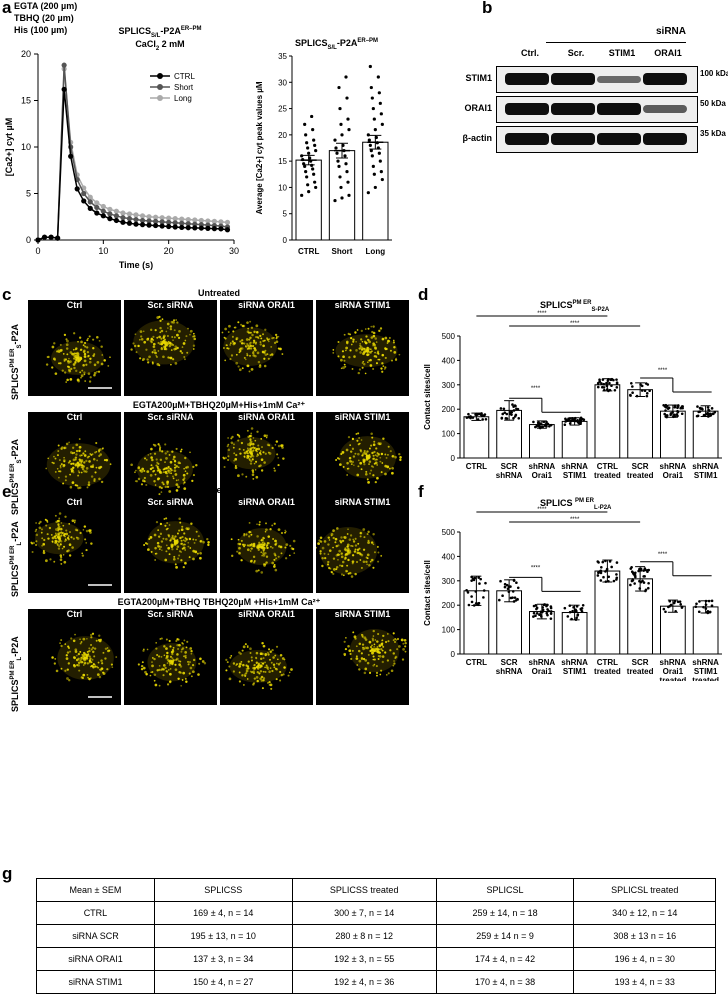 This screenshot has height=994, width=728. I want to click on table-cell: 196 ± 4, n = 30, so click(644, 959).